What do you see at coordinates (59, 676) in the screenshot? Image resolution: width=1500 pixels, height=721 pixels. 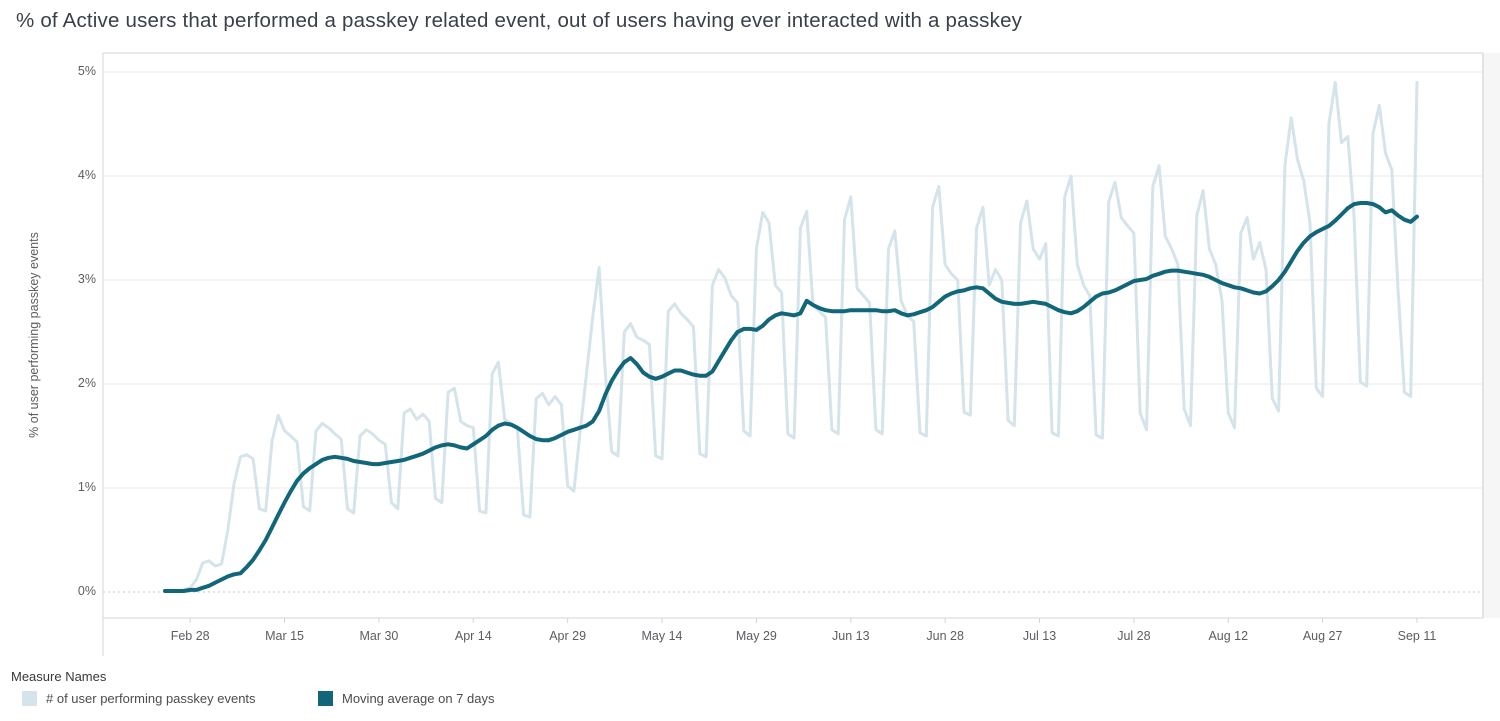 I see `legend-title: Measure Names` at bounding box center [59, 676].